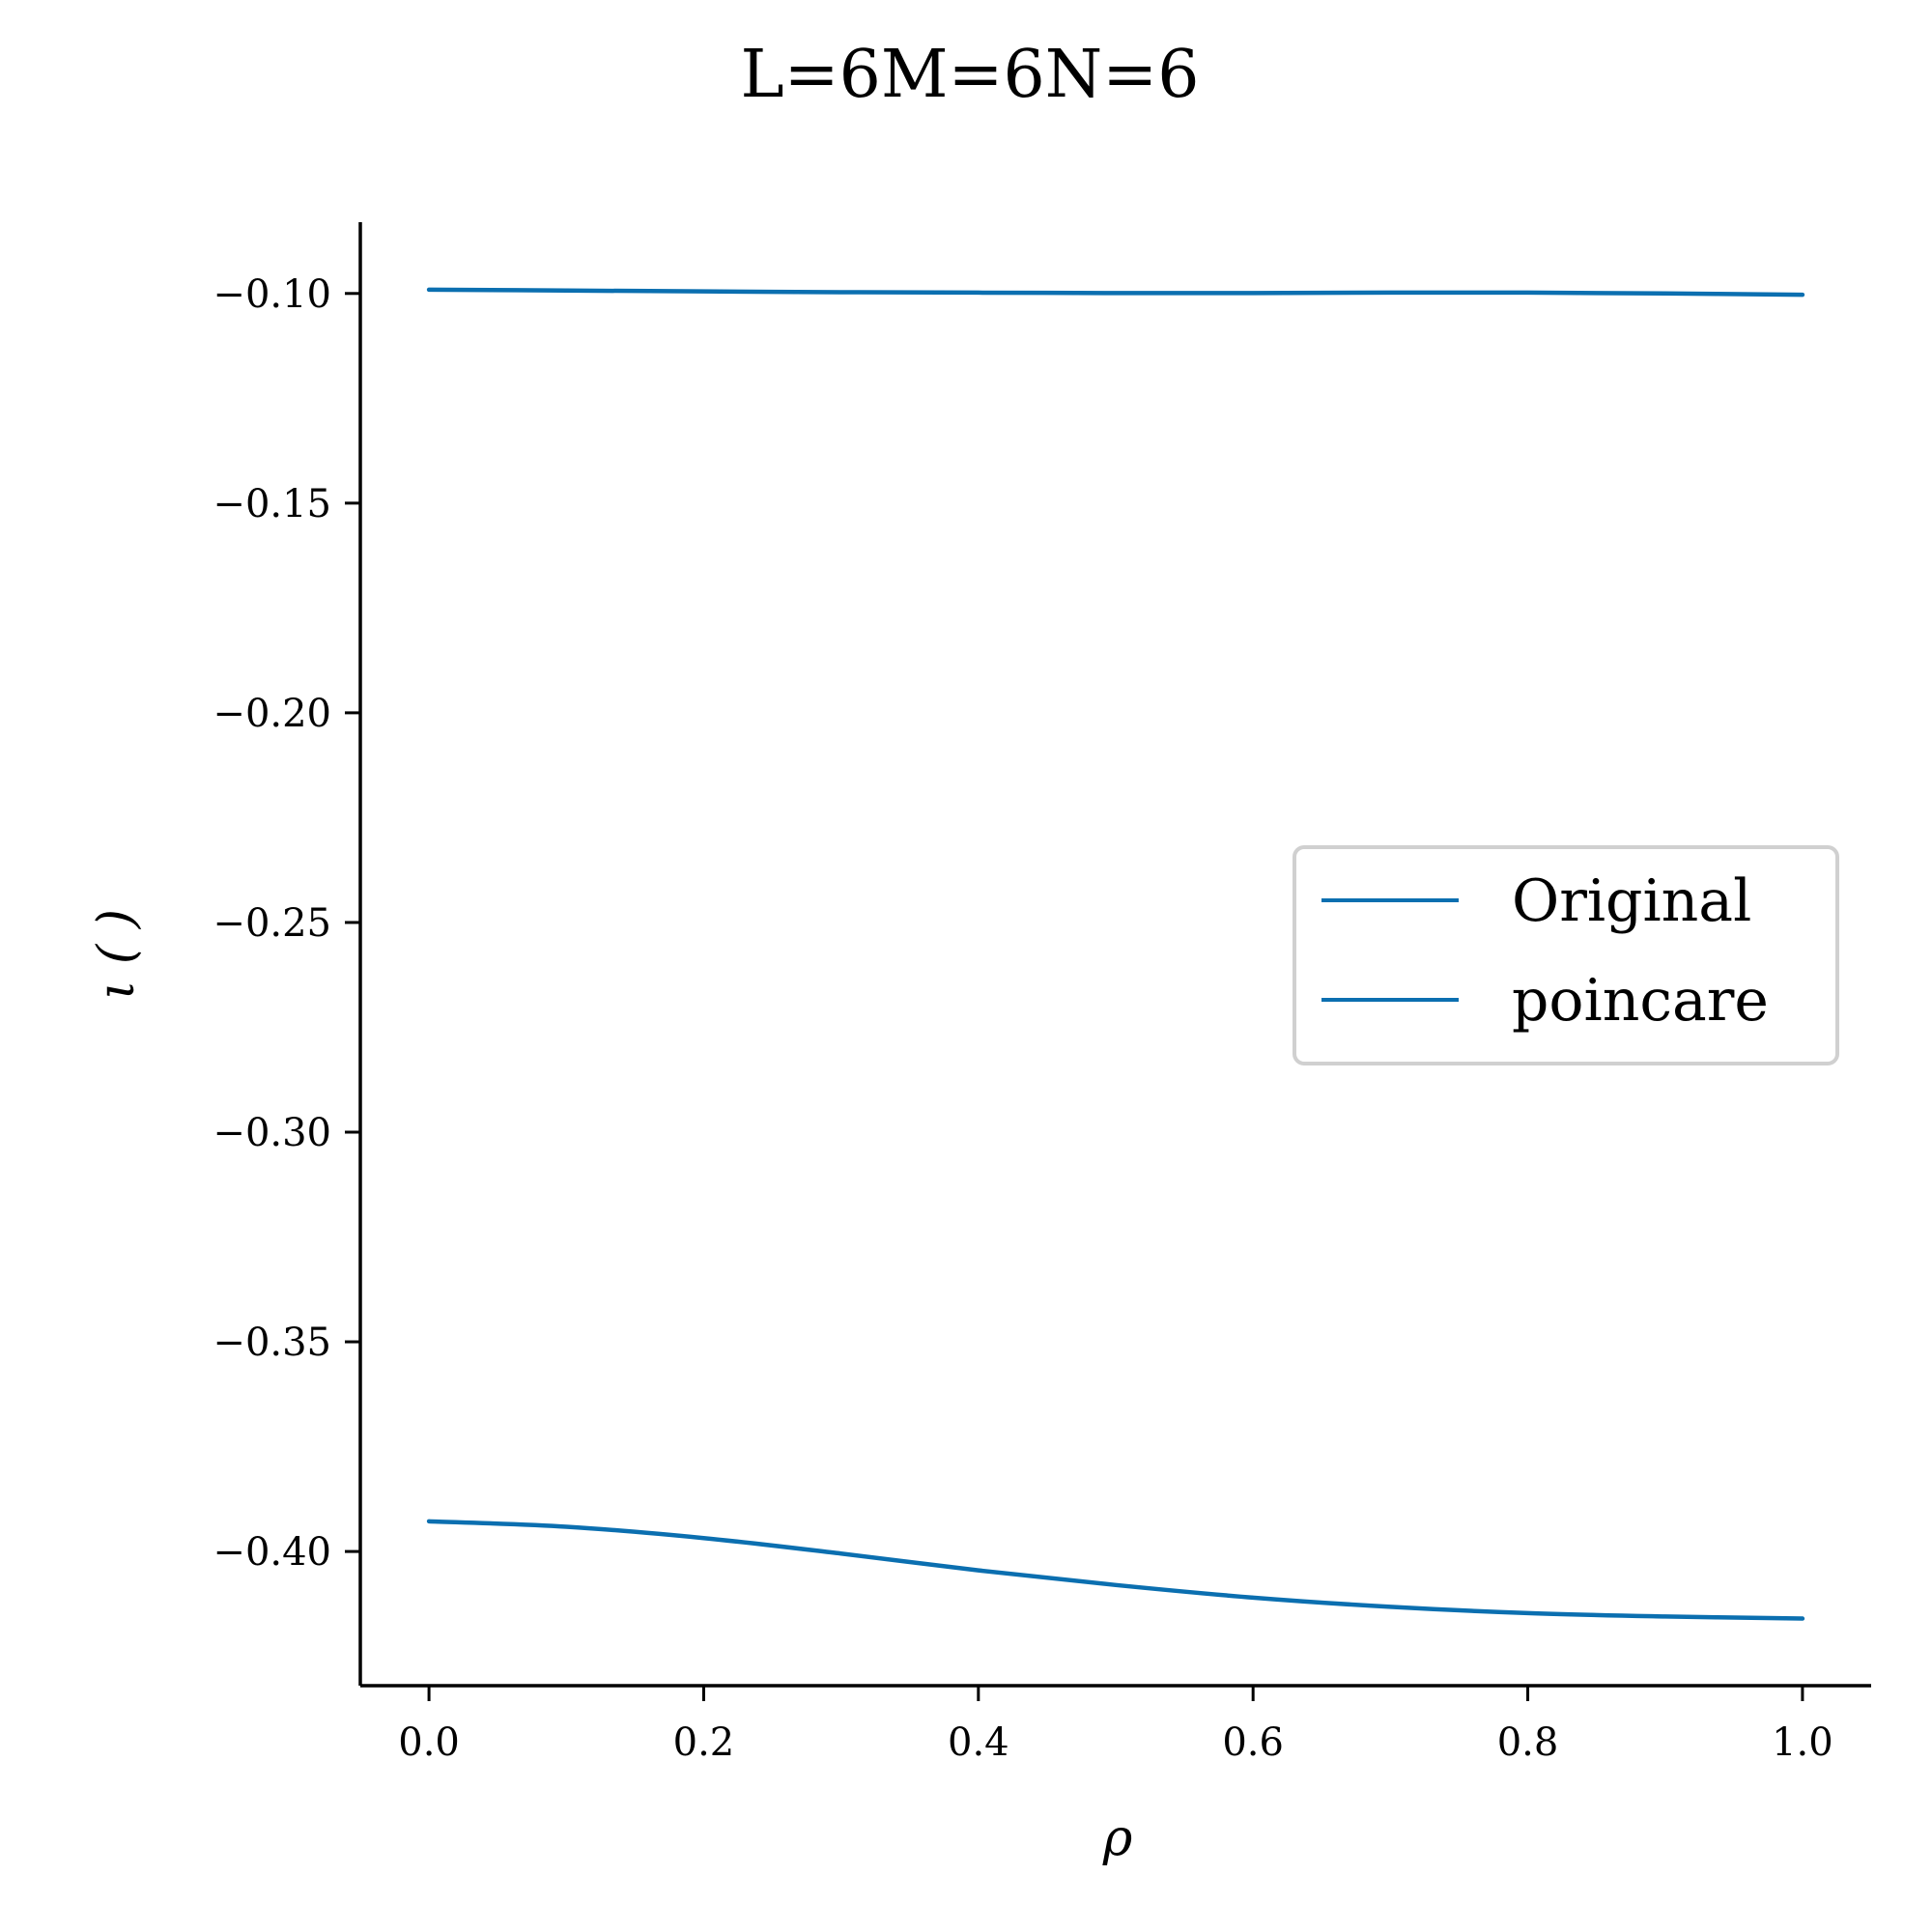 The height and width of the screenshot is (1932, 1932). Describe the element at coordinates (272, 923) in the screenshot. I see `y-tick-label: −0.25` at that location.